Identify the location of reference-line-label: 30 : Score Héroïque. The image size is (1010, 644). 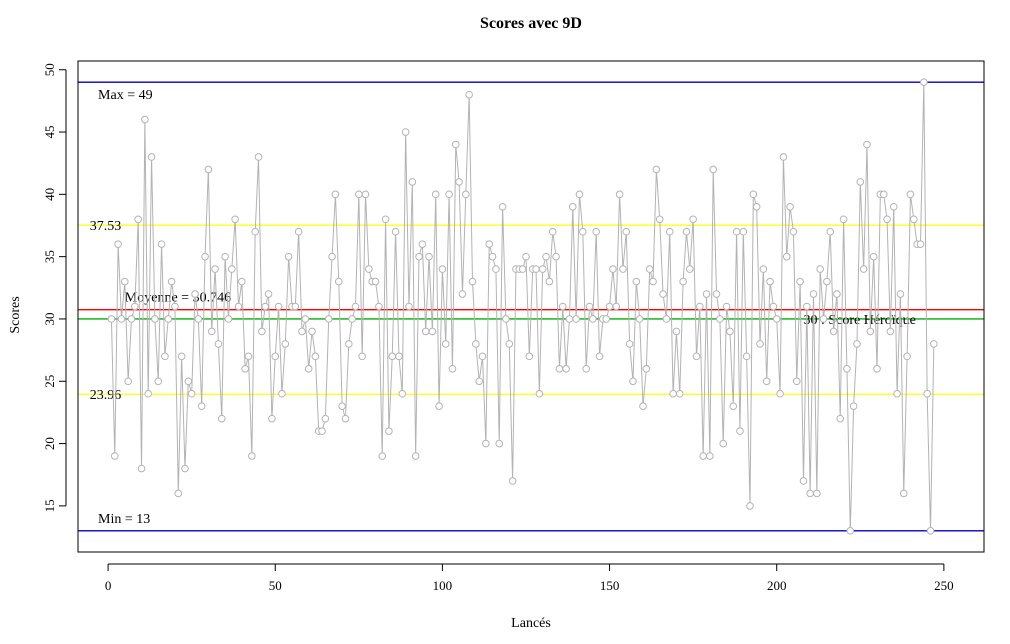
(859, 320).